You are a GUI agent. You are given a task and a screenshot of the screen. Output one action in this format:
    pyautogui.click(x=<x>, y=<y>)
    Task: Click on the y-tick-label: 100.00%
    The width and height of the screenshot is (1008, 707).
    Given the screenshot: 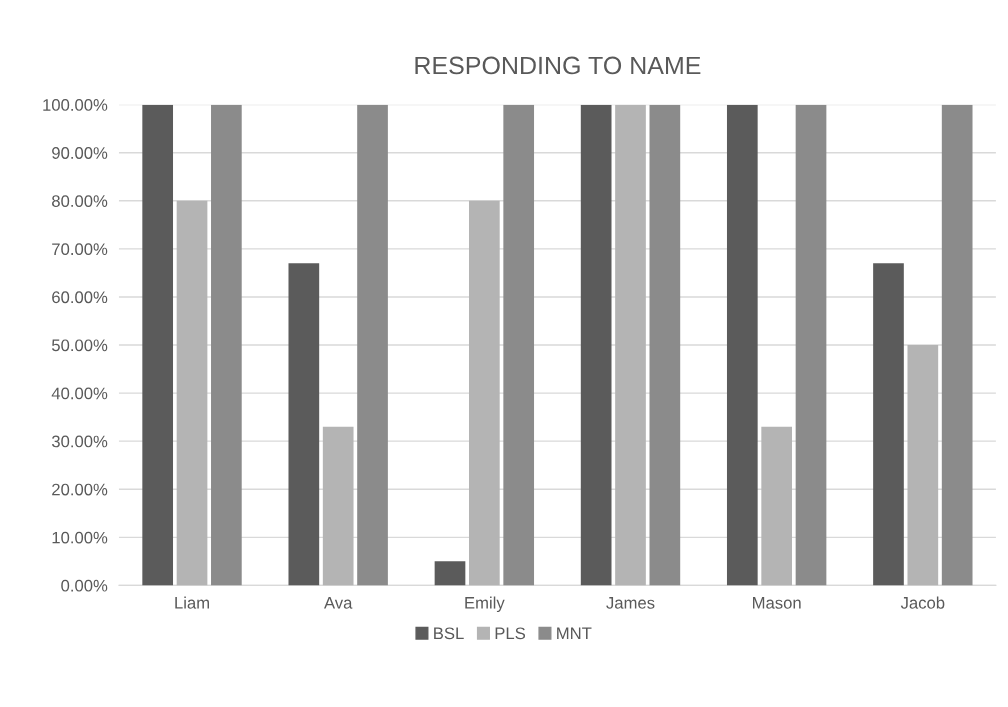 What is the action you would take?
    pyautogui.click(x=75, y=105)
    